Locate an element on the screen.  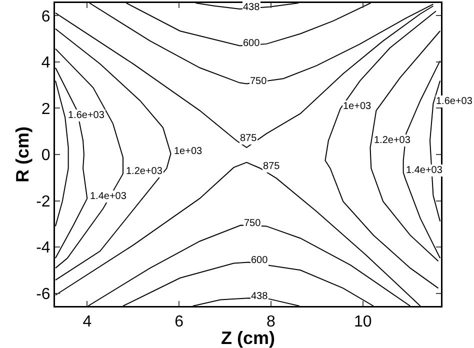
y-tick-label: 4 is located at coordinates (45, 63).